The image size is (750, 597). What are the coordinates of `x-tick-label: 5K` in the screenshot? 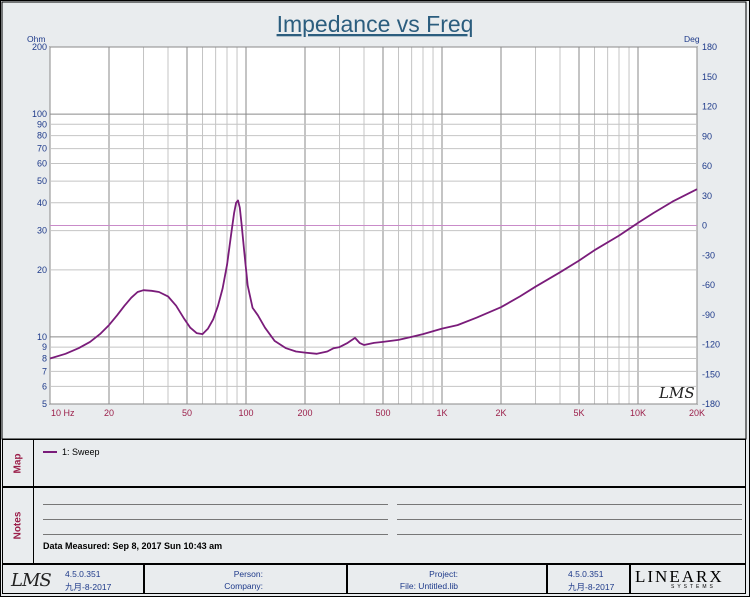 It's located at (578, 413).